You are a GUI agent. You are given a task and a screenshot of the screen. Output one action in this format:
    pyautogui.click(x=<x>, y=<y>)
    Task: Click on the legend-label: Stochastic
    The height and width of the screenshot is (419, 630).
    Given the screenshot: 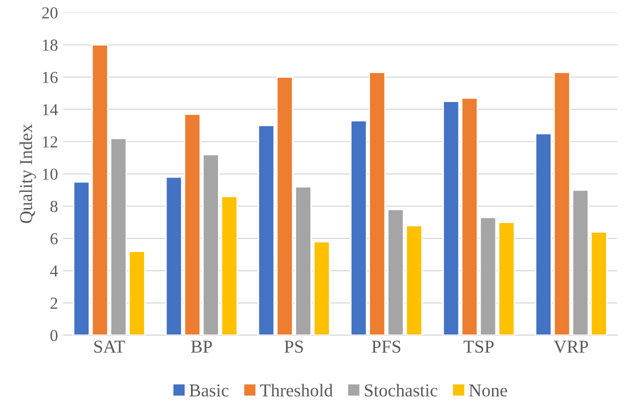 What is the action you would take?
    pyautogui.click(x=401, y=390)
    